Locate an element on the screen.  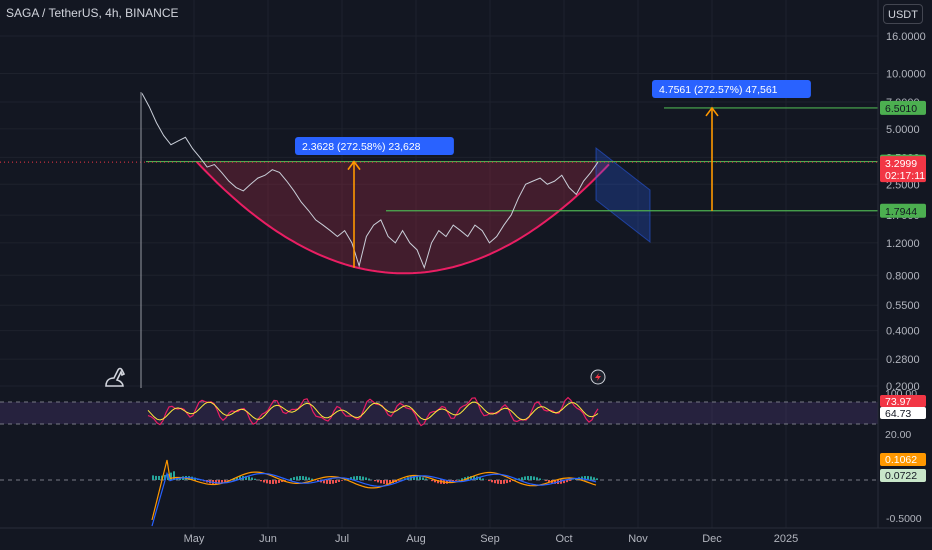
price-tick-label: 0.5500 is located at coordinates (903, 306).